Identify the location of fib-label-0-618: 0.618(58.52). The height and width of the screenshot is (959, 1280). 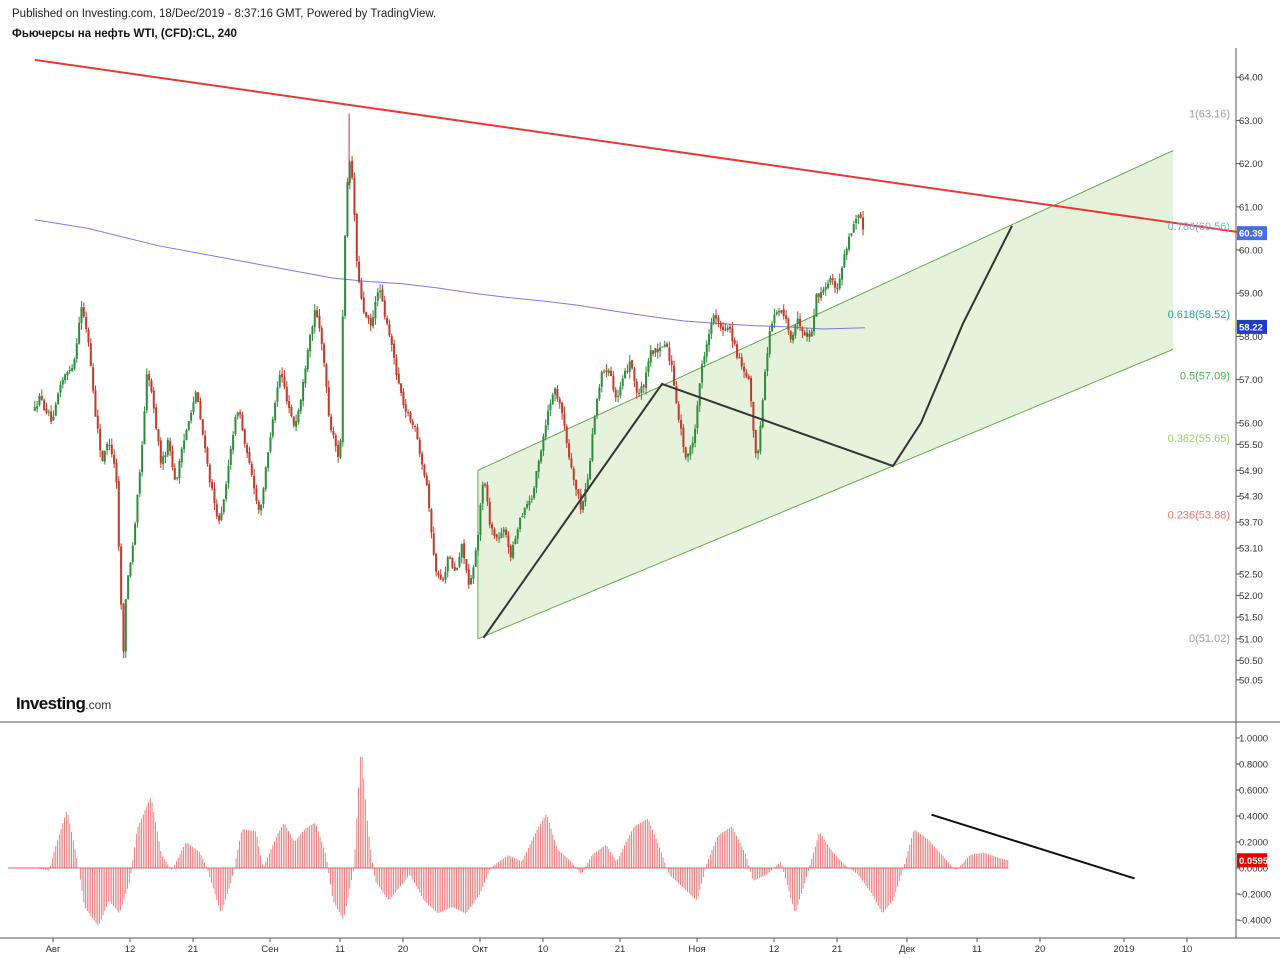
(1199, 315).